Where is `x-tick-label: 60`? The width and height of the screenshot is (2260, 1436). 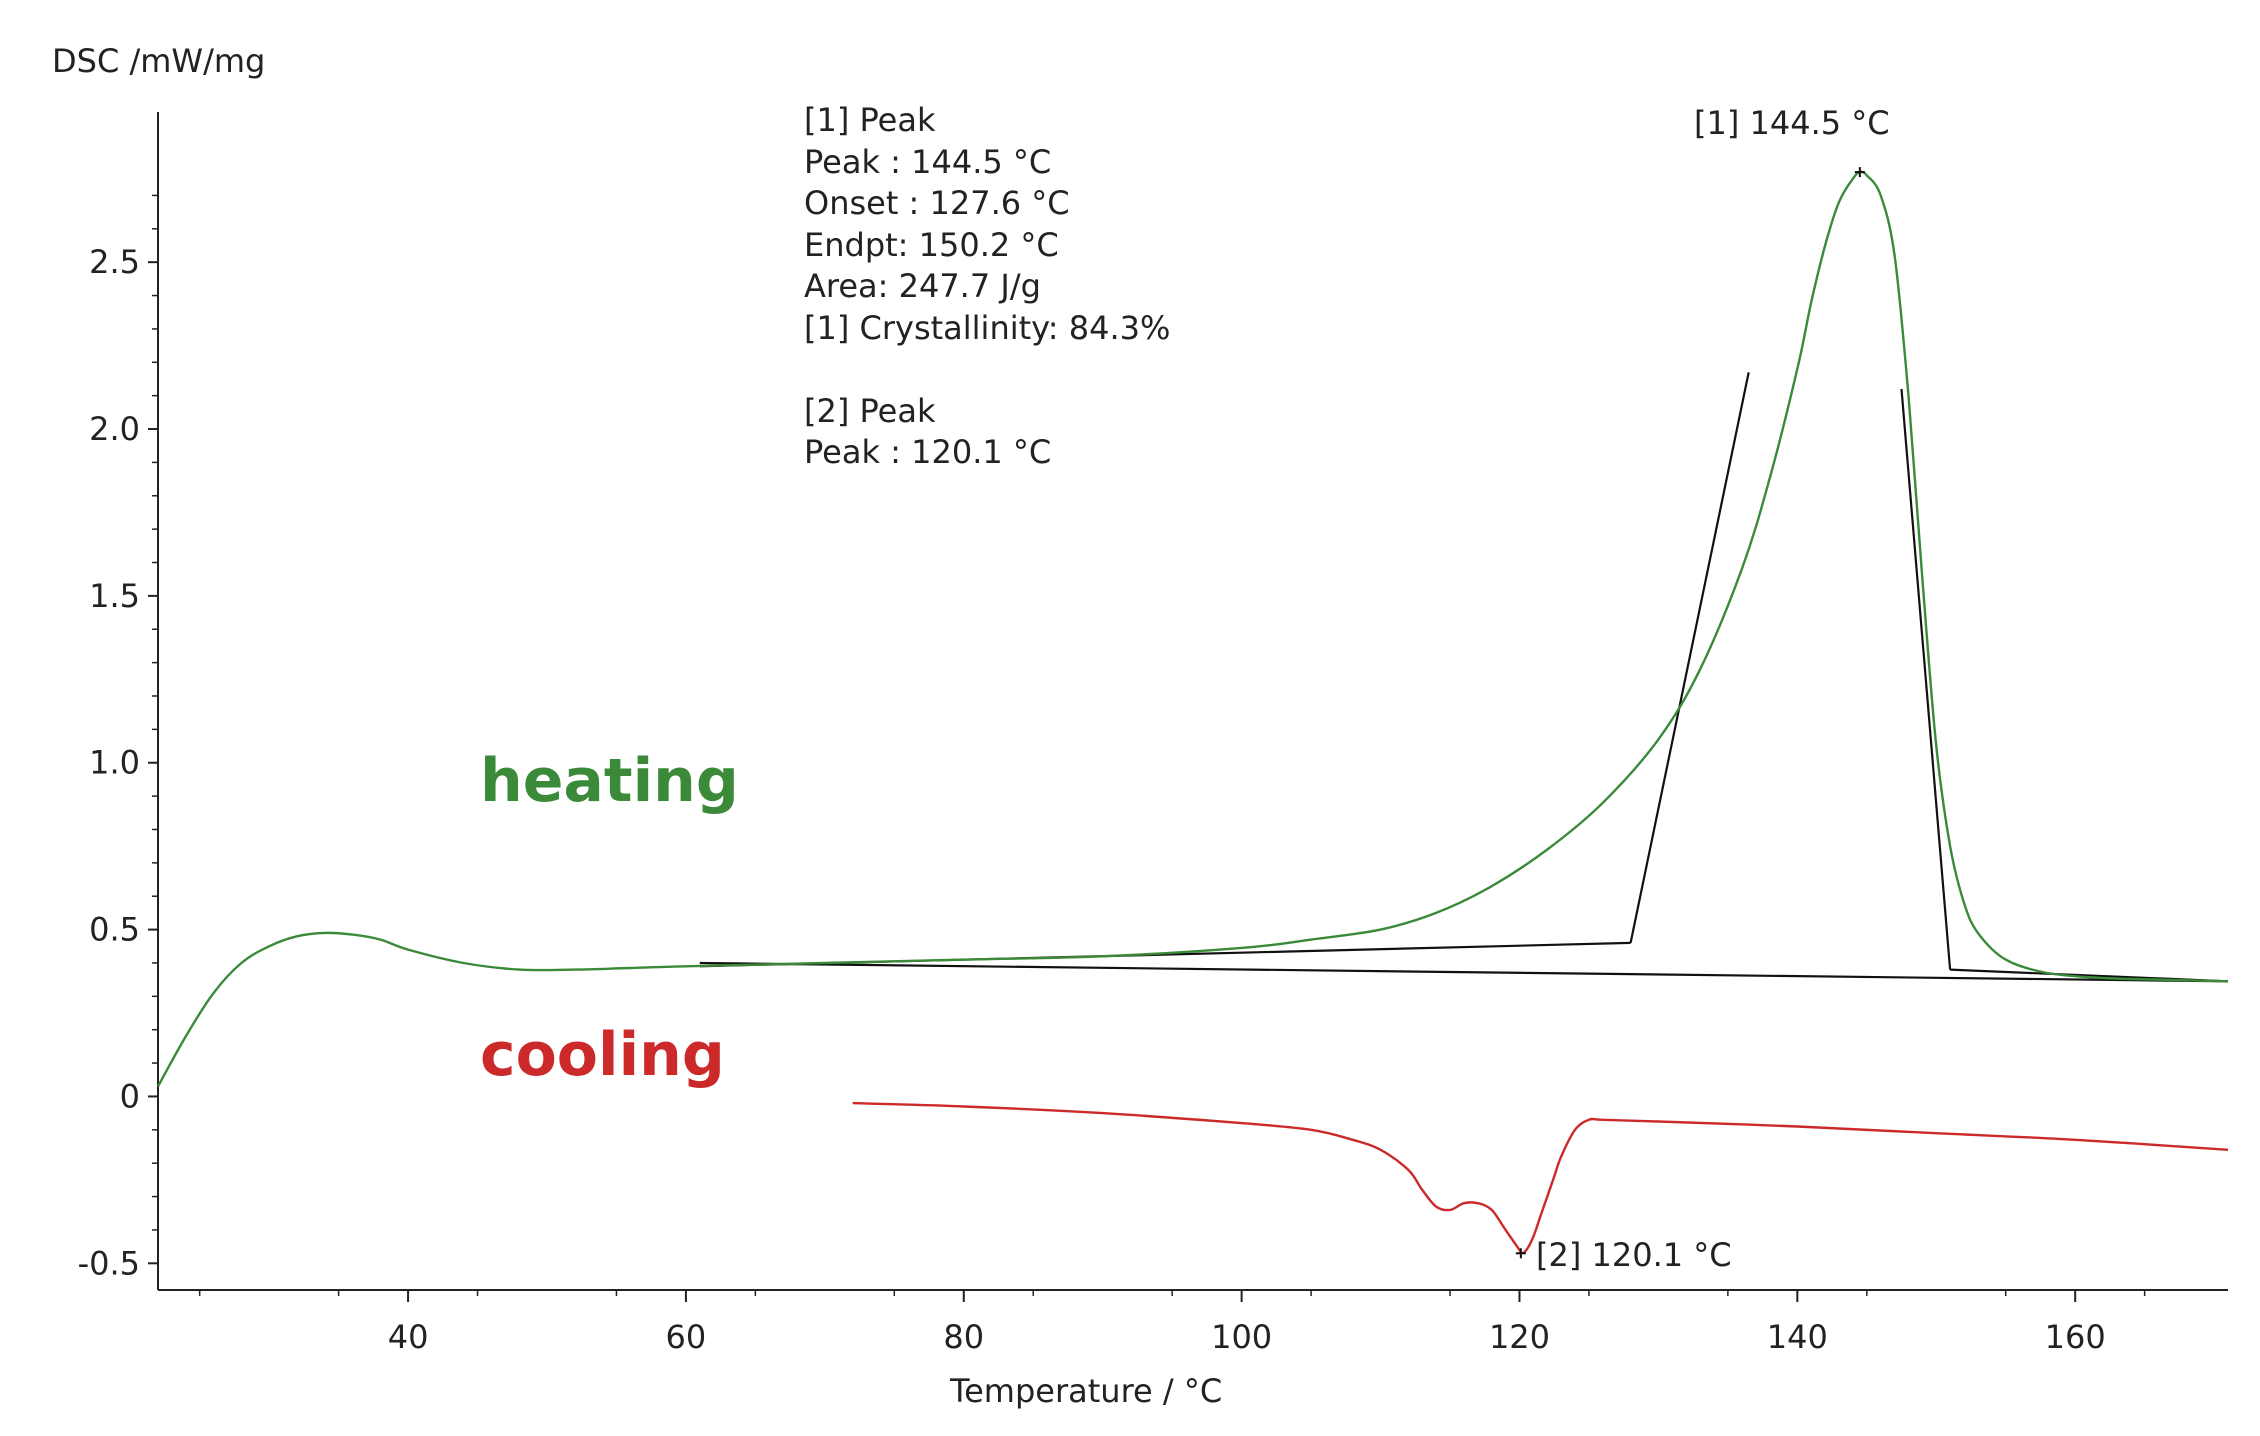
x-tick-label: 60 is located at coordinates (686, 1337).